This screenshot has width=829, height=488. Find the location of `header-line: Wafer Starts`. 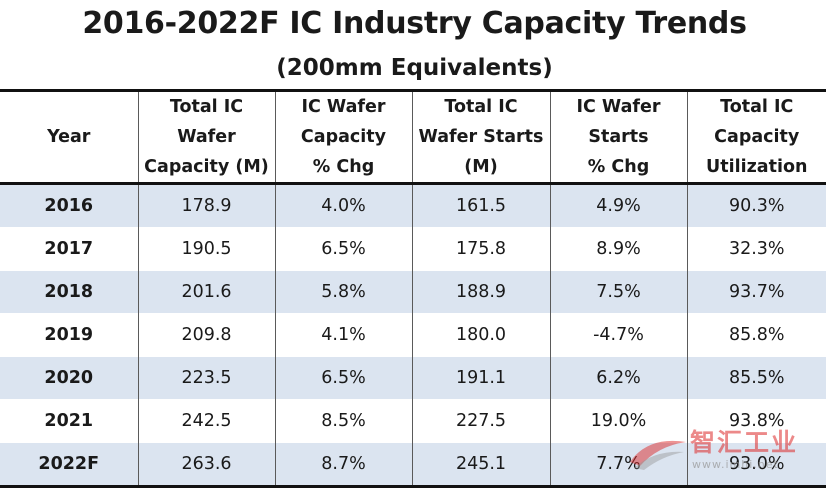

header-line: Wafer Starts is located at coordinates (481, 137).